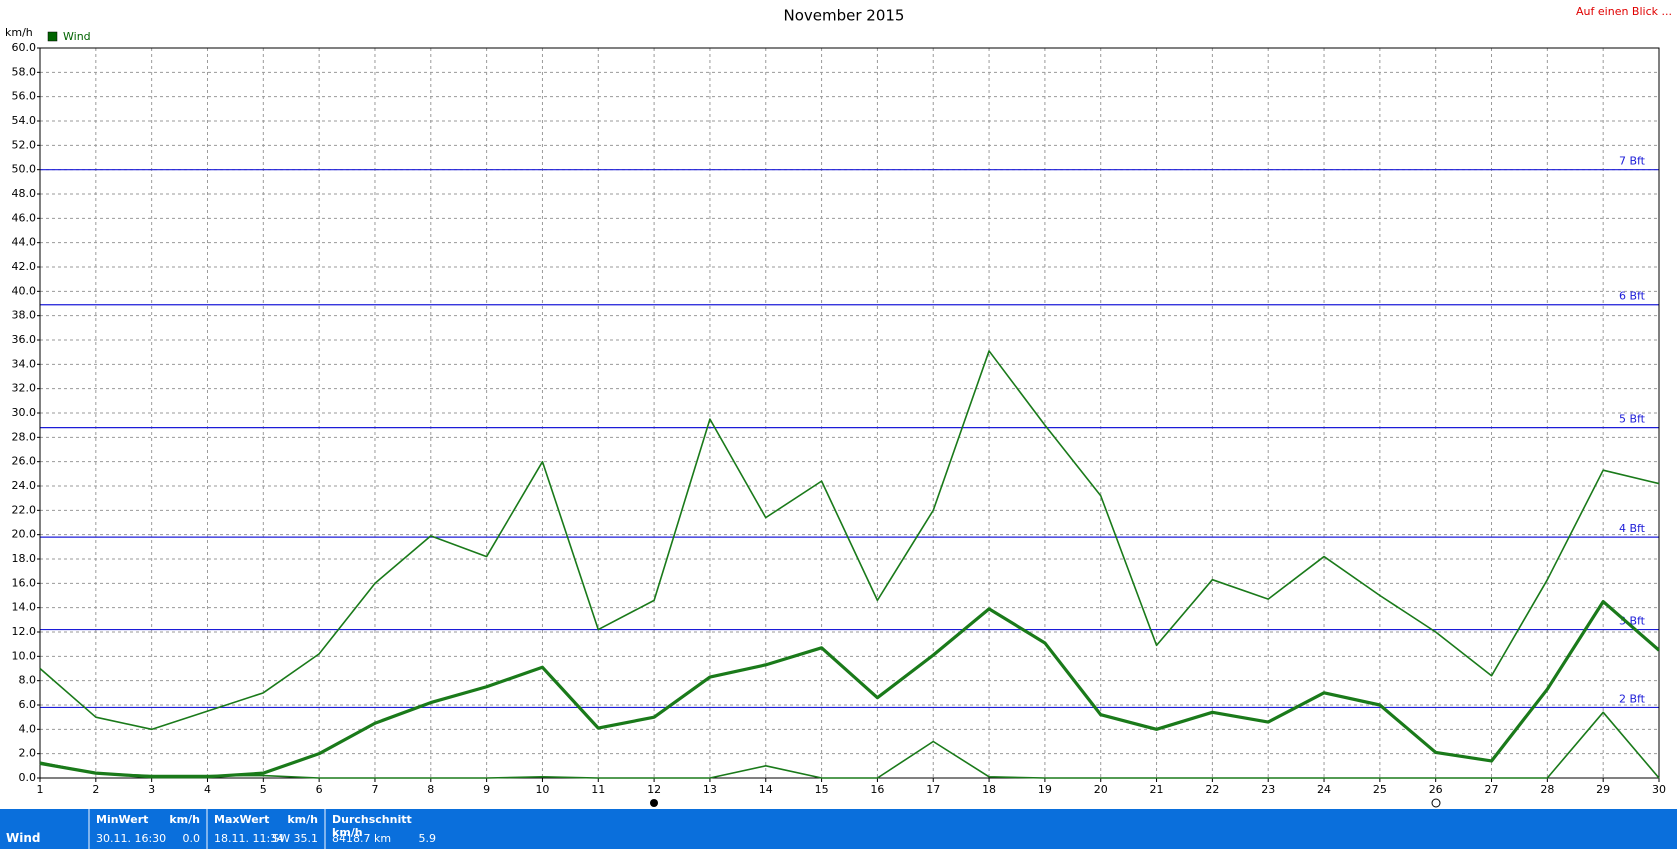  Describe the element at coordinates (77, 36) in the screenshot. I see `legend-label: Wind` at that location.